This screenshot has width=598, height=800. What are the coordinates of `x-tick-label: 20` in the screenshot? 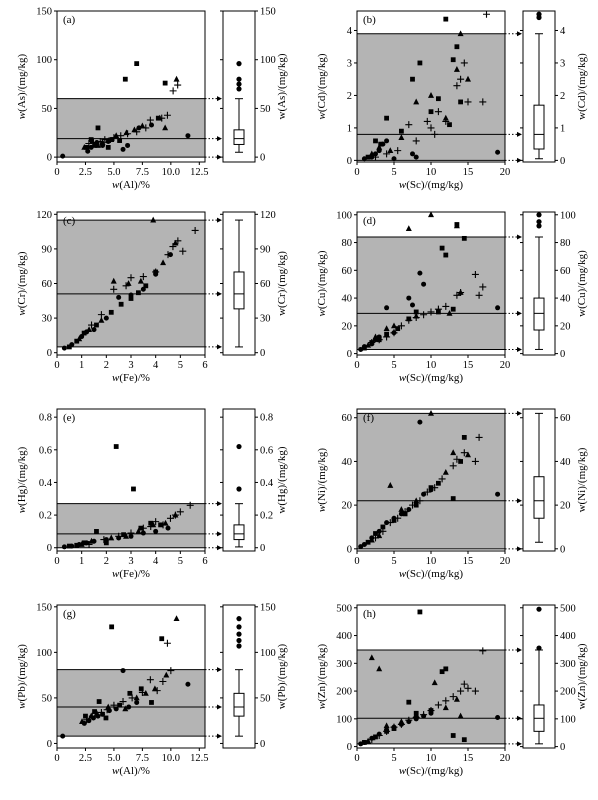 It's located at (505, 561).